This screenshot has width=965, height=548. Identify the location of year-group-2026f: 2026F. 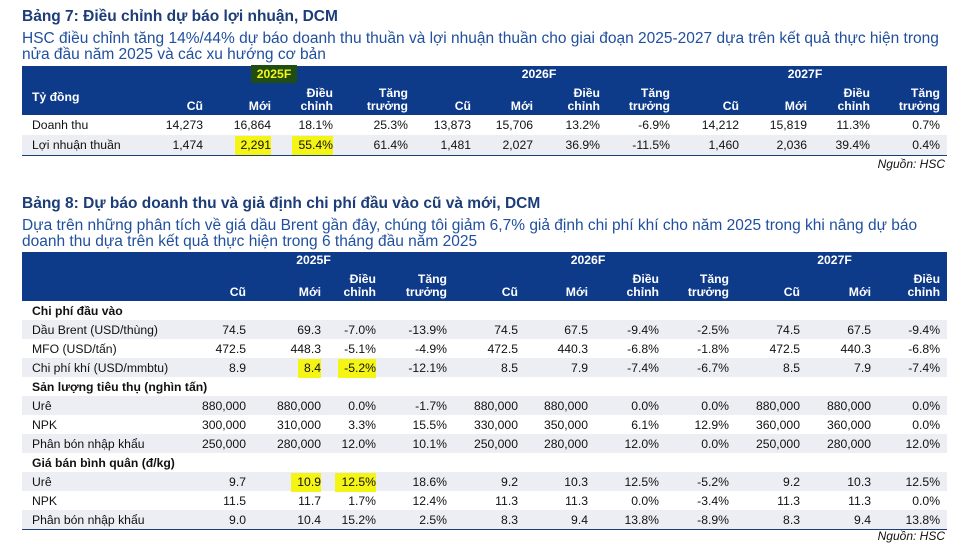
(539, 74).